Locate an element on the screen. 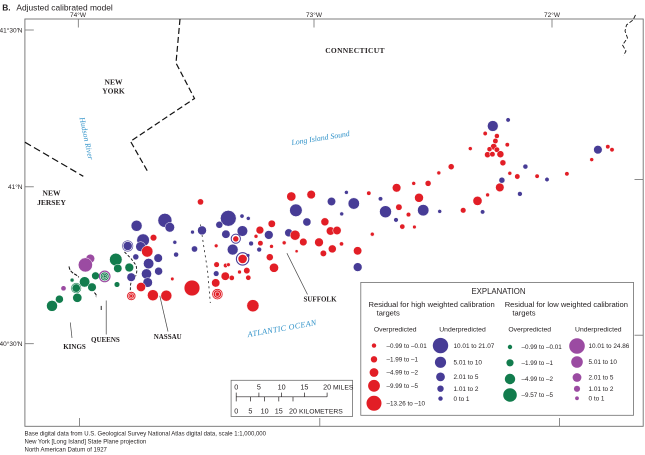  svg-text: NASSAU is located at coordinates (168, 337).